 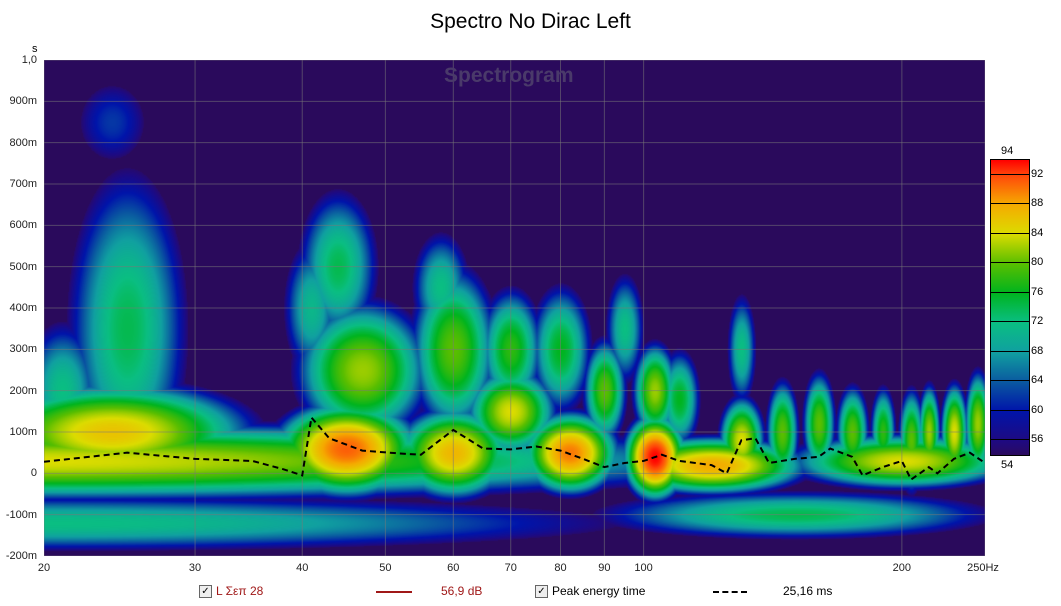 What do you see at coordinates (1037, 232) in the screenshot?
I see `colorbar-tick-label: 84` at bounding box center [1037, 232].